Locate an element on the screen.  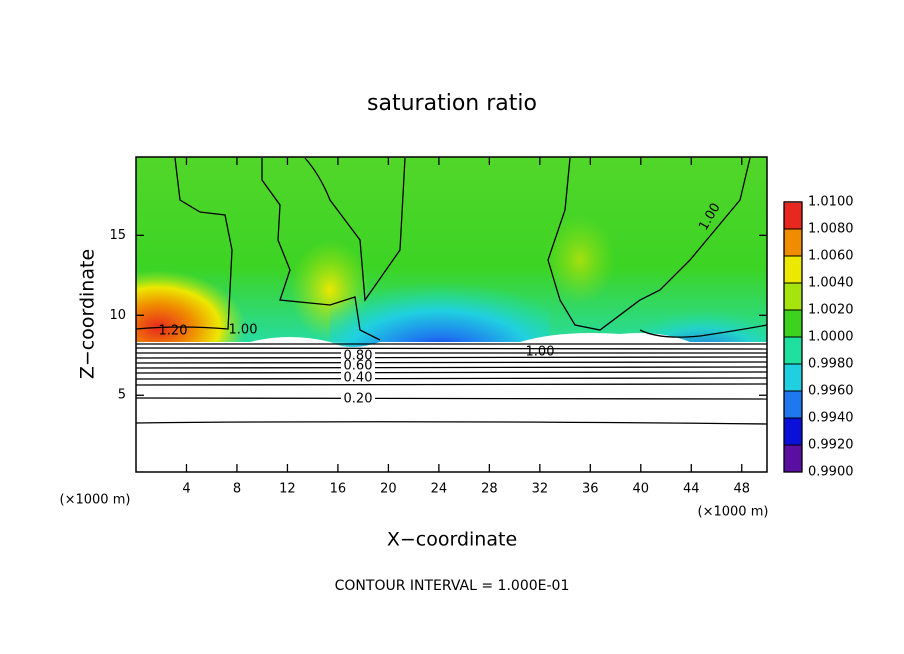
x-tick-label: 44 is located at coordinates (691, 489).